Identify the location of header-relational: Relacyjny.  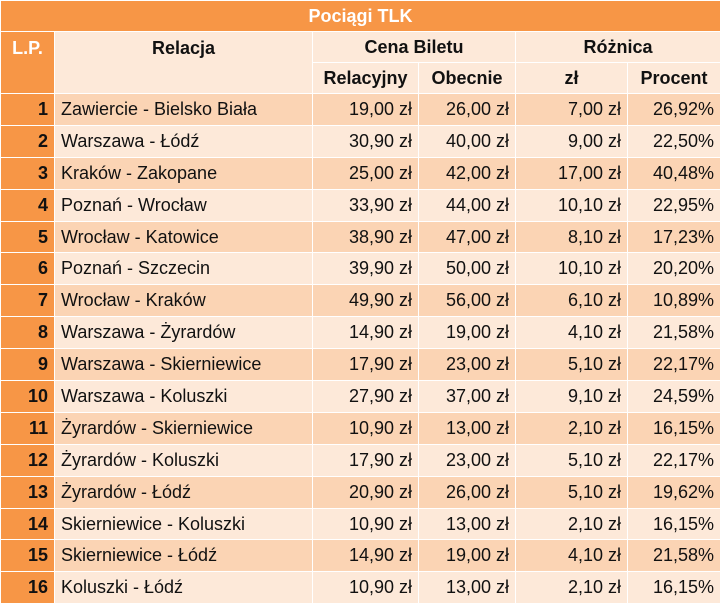
(365, 78).